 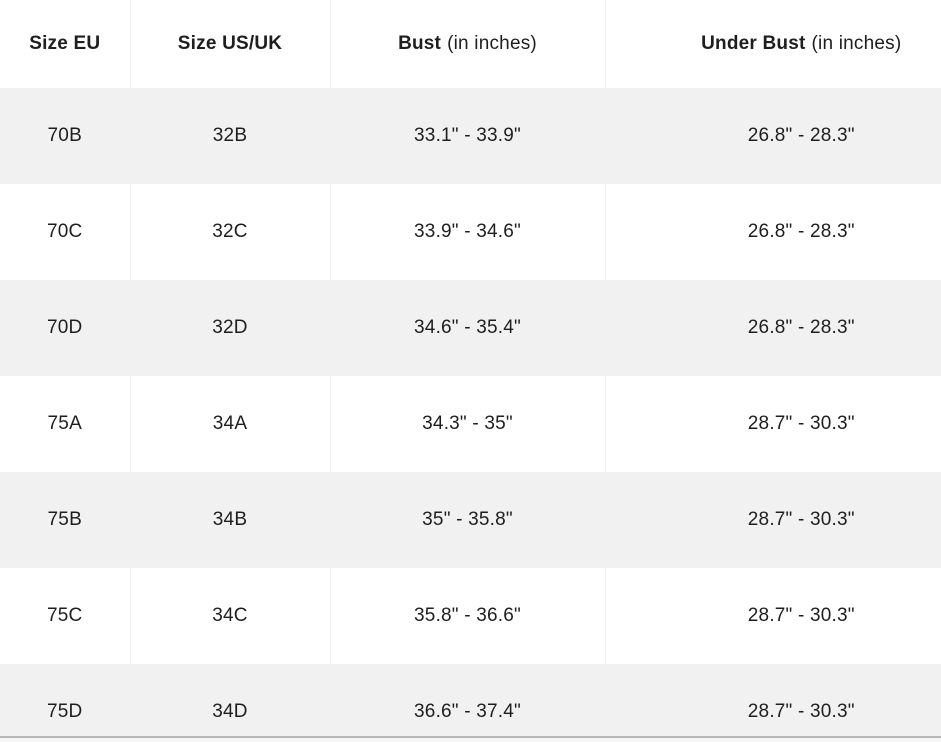 I want to click on header-cell-under-bust: Under Bust (in inches), so click(x=773, y=44).